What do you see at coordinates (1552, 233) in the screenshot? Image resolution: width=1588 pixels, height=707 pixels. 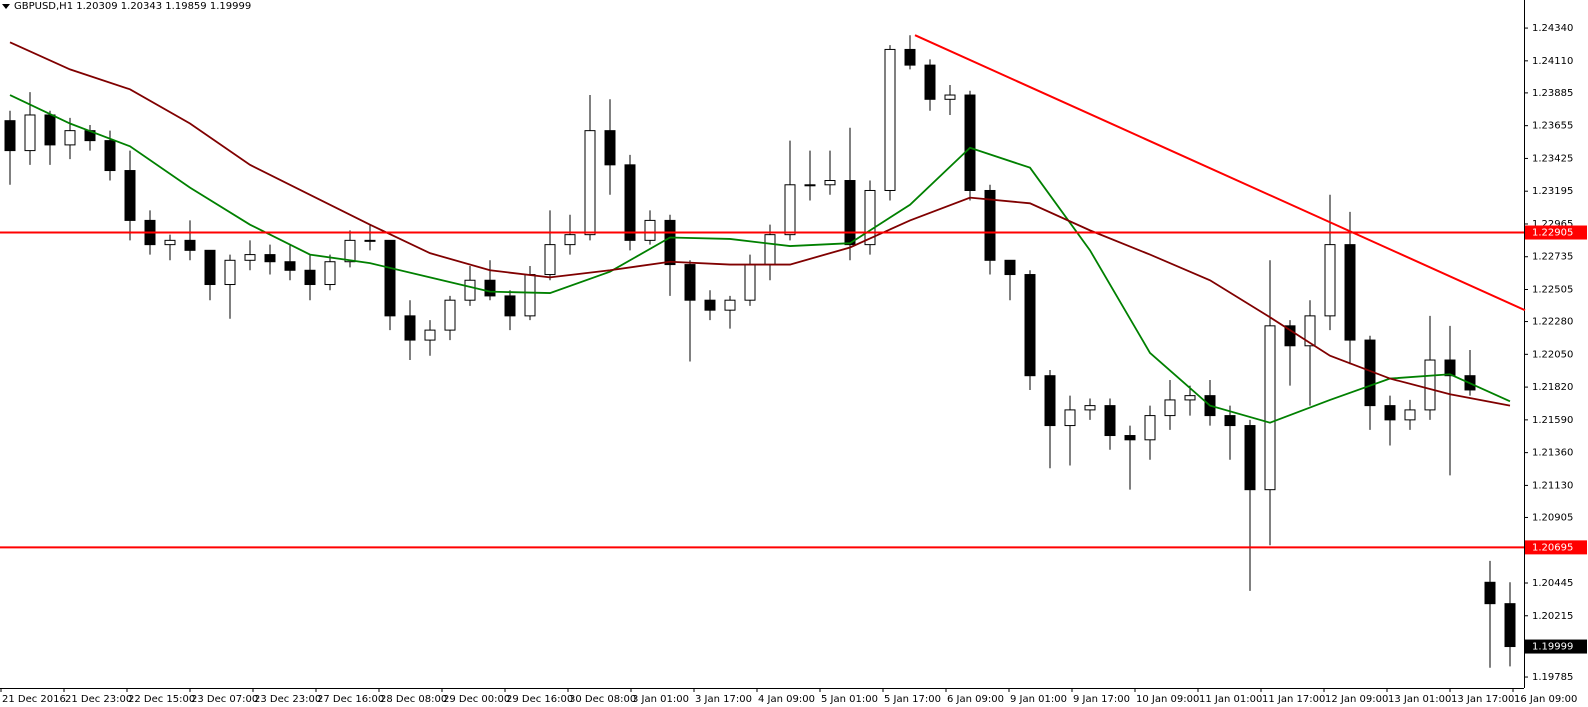 I see `price-line-label: 1.22905` at bounding box center [1552, 233].